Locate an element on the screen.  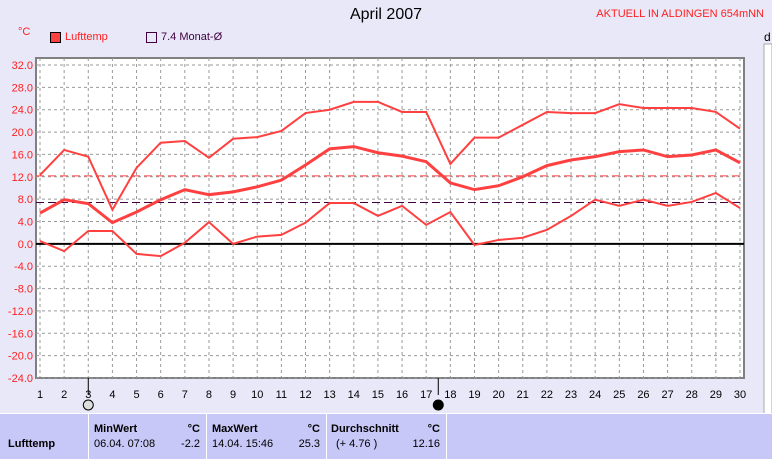
x-tick-label: 6 is located at coordinates (161, 395).